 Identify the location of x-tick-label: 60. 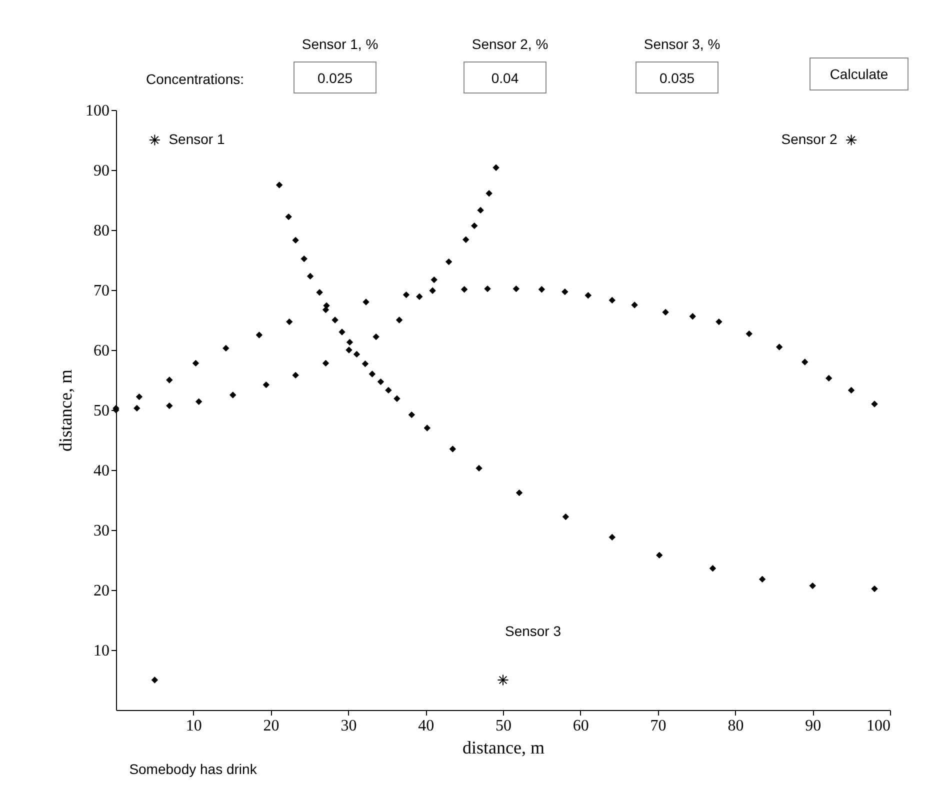
(580, 726).